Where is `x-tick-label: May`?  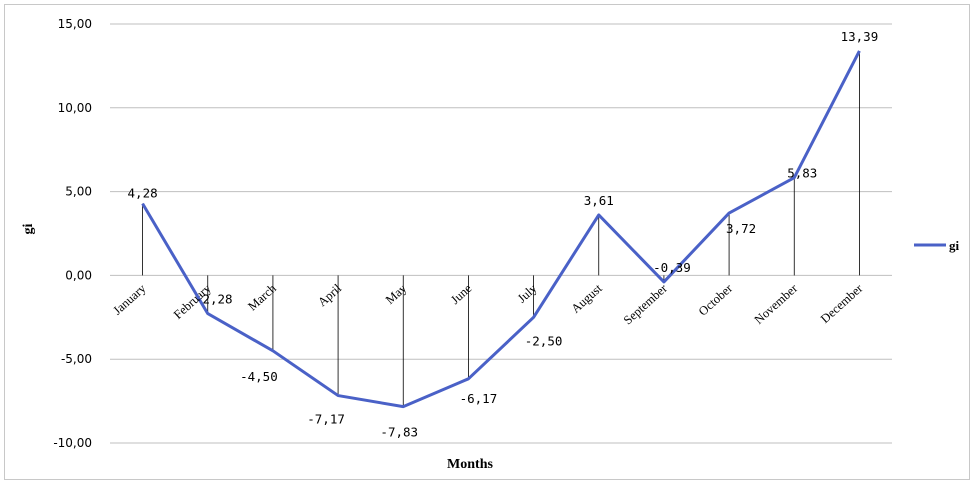 x-tick-label: May is located at coordinates (396, 294).